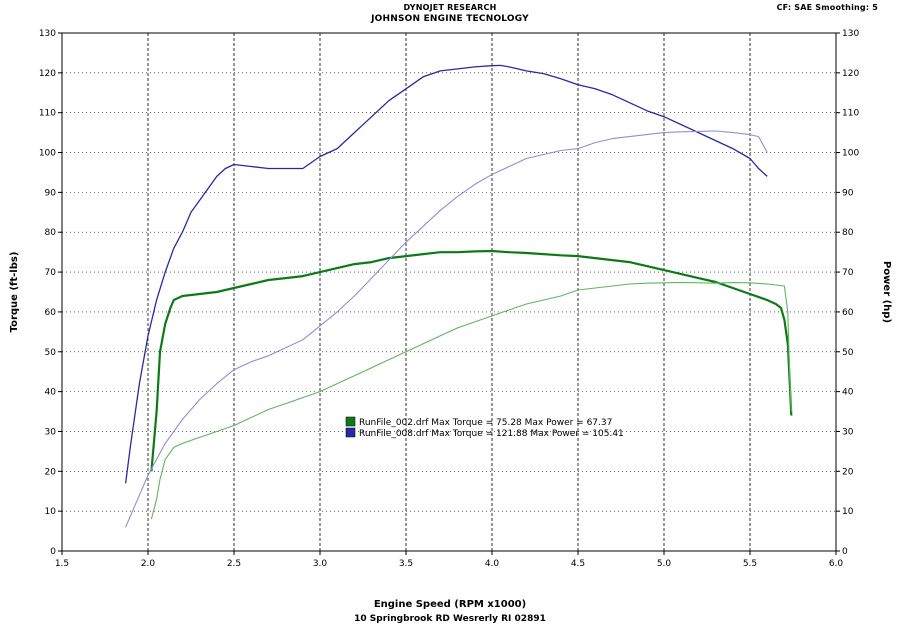 Image resolution: width=900 pixels, height=629 pixels. Describe the element at coordinates (848, 393) in the screenshot. I see `y-tick-label-right: 40` at that location.